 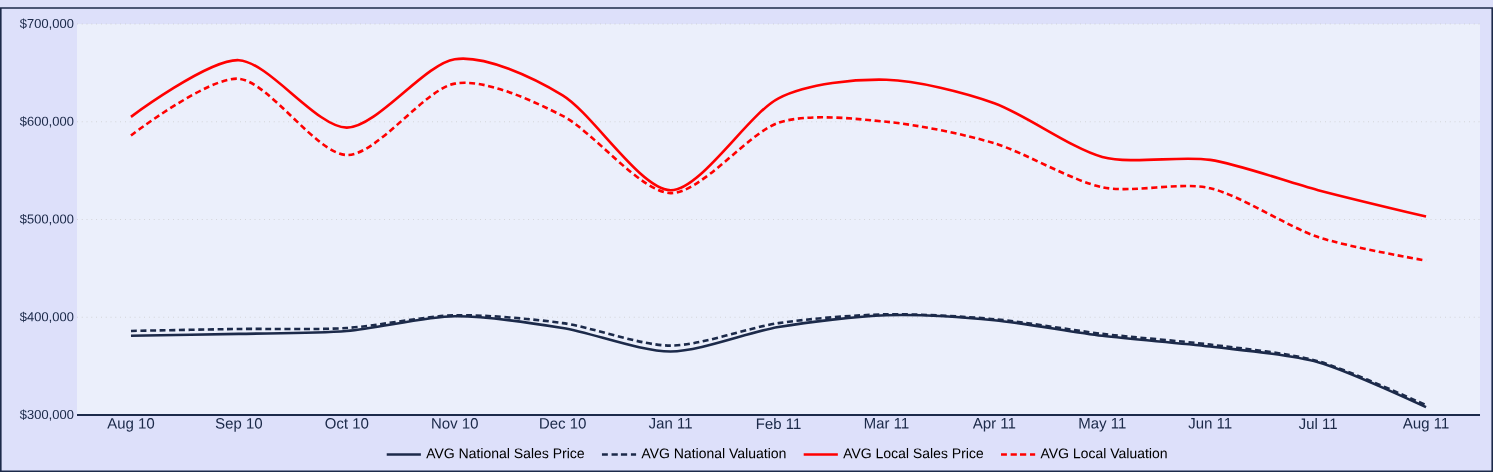 What do you see at coordinates (1317, 424) in the screenshot?
I see `x-tick-label: Jul 11` at bounding box center [1317, 424].